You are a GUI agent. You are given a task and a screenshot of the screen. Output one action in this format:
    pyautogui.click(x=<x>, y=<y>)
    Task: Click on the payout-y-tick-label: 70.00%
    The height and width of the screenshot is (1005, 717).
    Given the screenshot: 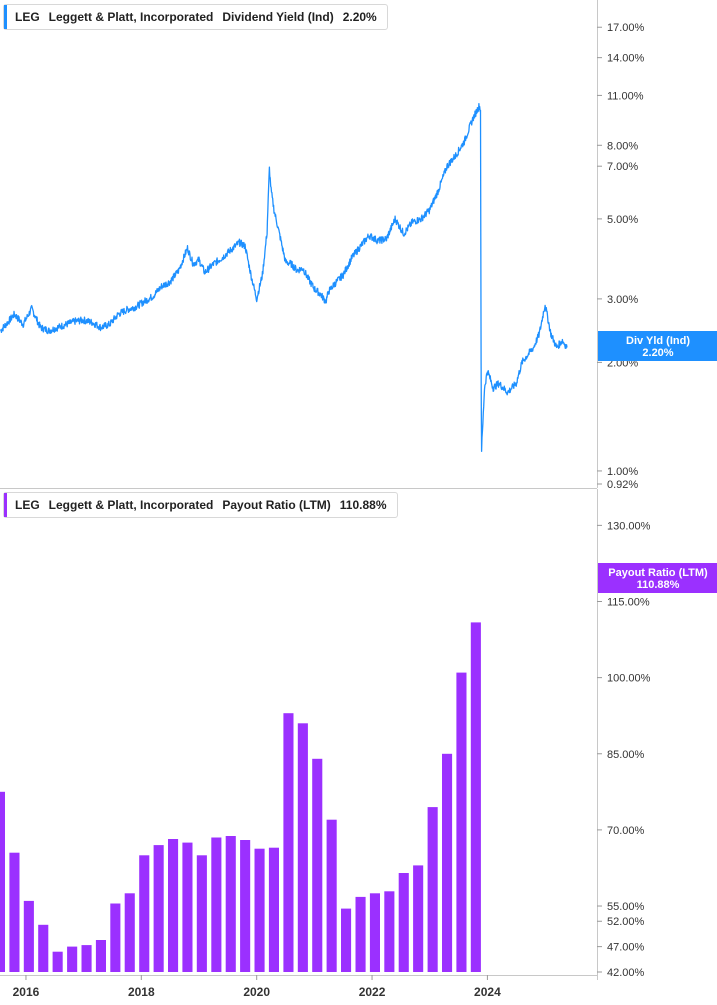 What is the action you would take?
    pyautogui.click(x=626, y=831)
    